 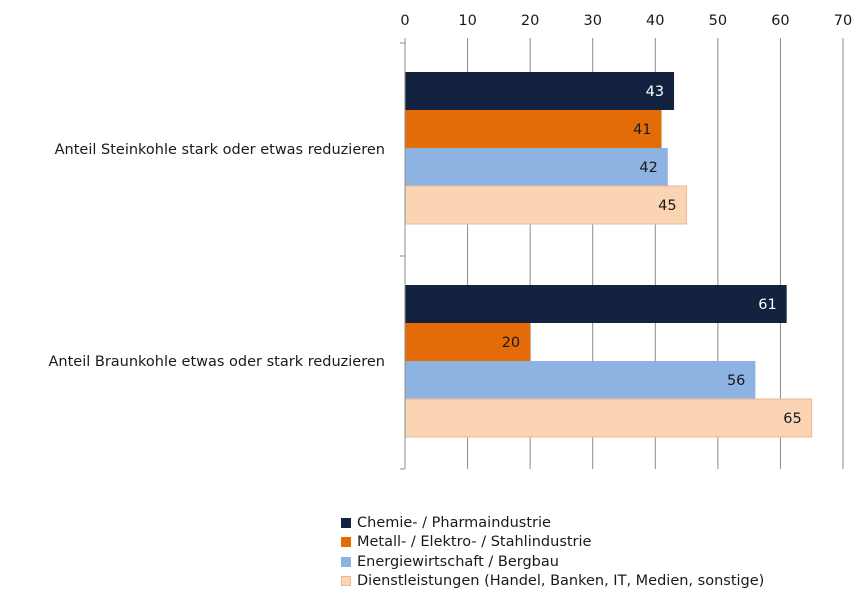 I want to click on x-tick-label: 70, so click(x=843, y=21).